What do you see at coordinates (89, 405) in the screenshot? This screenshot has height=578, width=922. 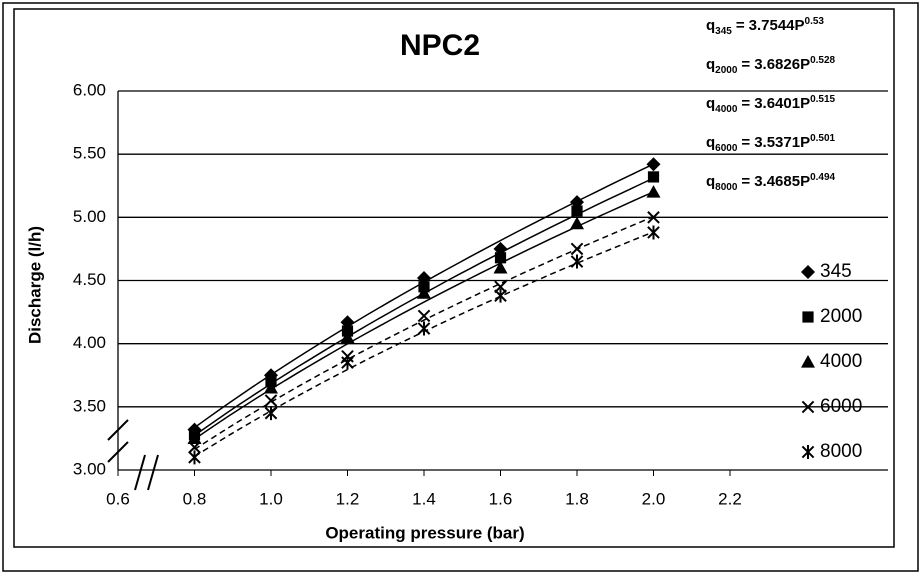 I see `y-tick-label: 3.50` at bounding box center [89, 405].